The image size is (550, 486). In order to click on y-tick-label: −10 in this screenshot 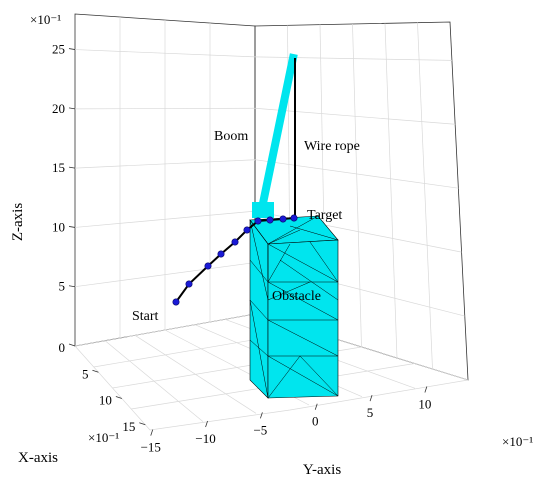, I will do `click(205, 438)`.